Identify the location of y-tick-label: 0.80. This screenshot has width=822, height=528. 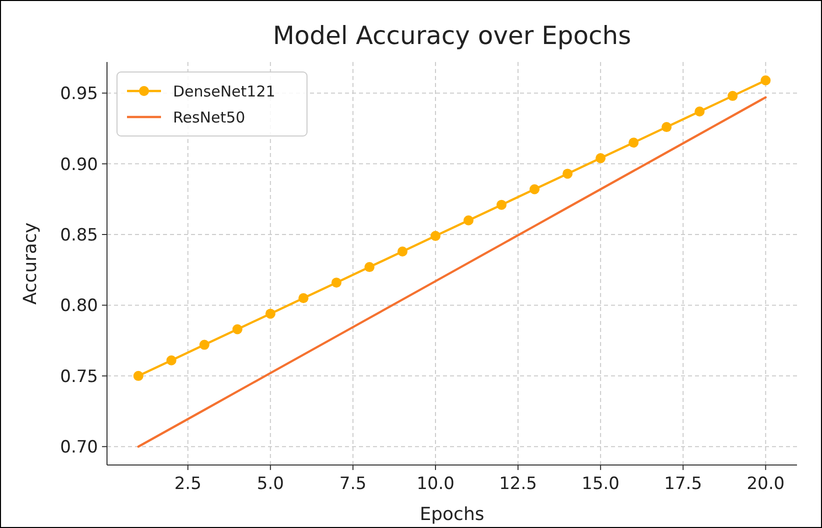
(79, 306).